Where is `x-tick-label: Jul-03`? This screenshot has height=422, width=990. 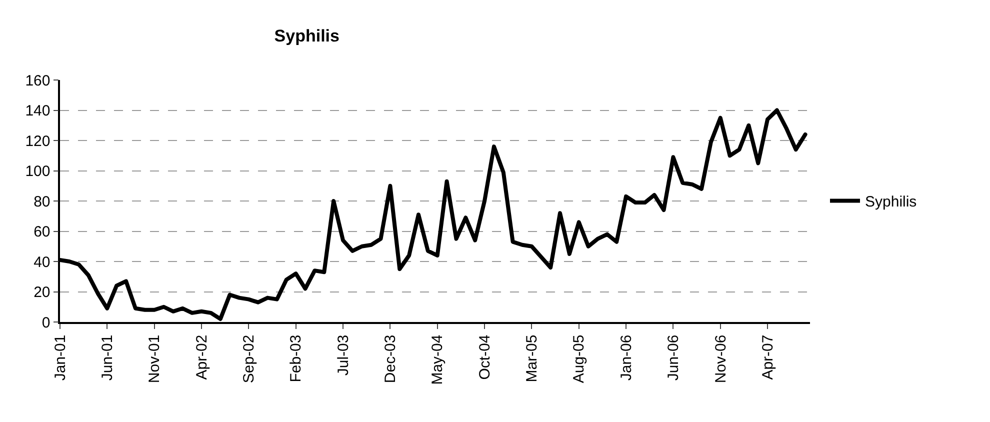 x-tick-label: Jul-03 is located at coordinates (343, 355).